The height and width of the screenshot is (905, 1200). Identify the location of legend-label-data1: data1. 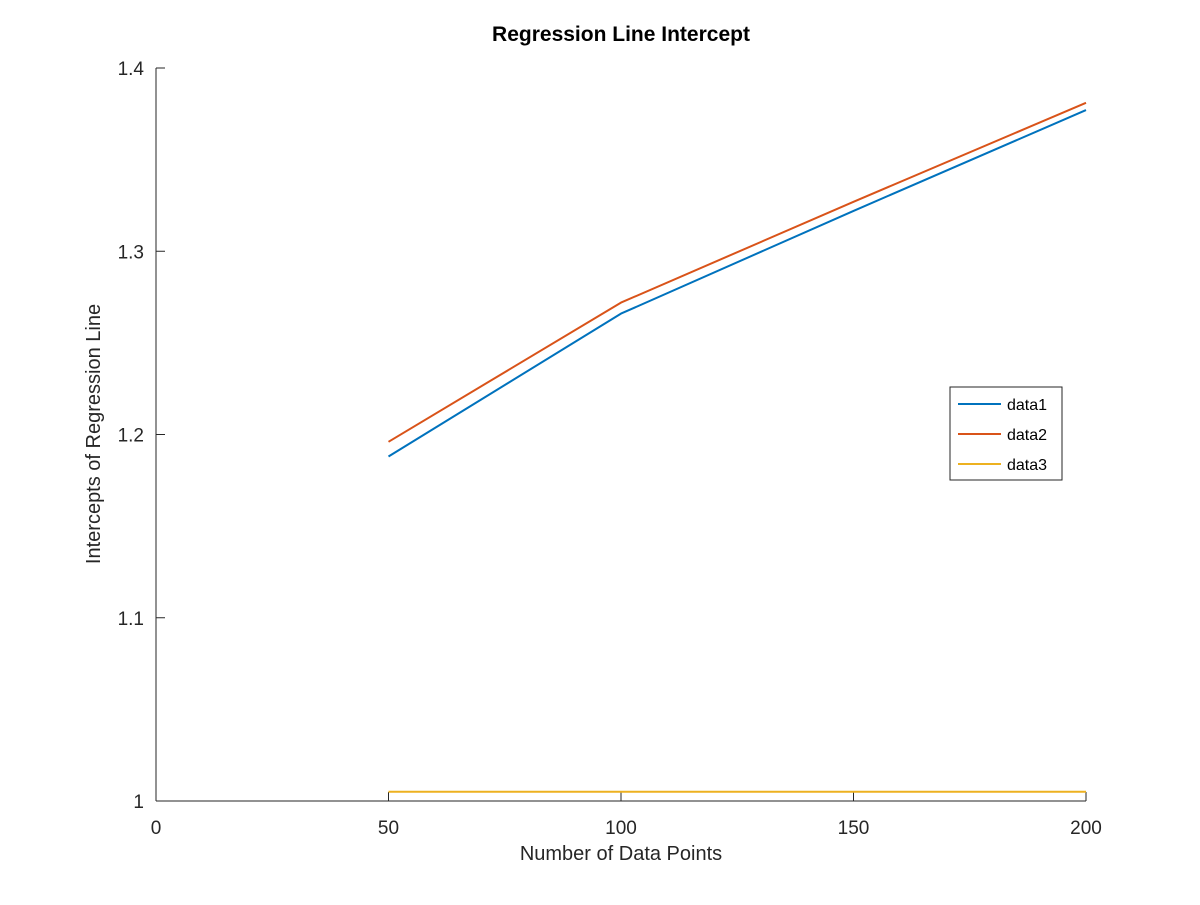
(1027, 405).